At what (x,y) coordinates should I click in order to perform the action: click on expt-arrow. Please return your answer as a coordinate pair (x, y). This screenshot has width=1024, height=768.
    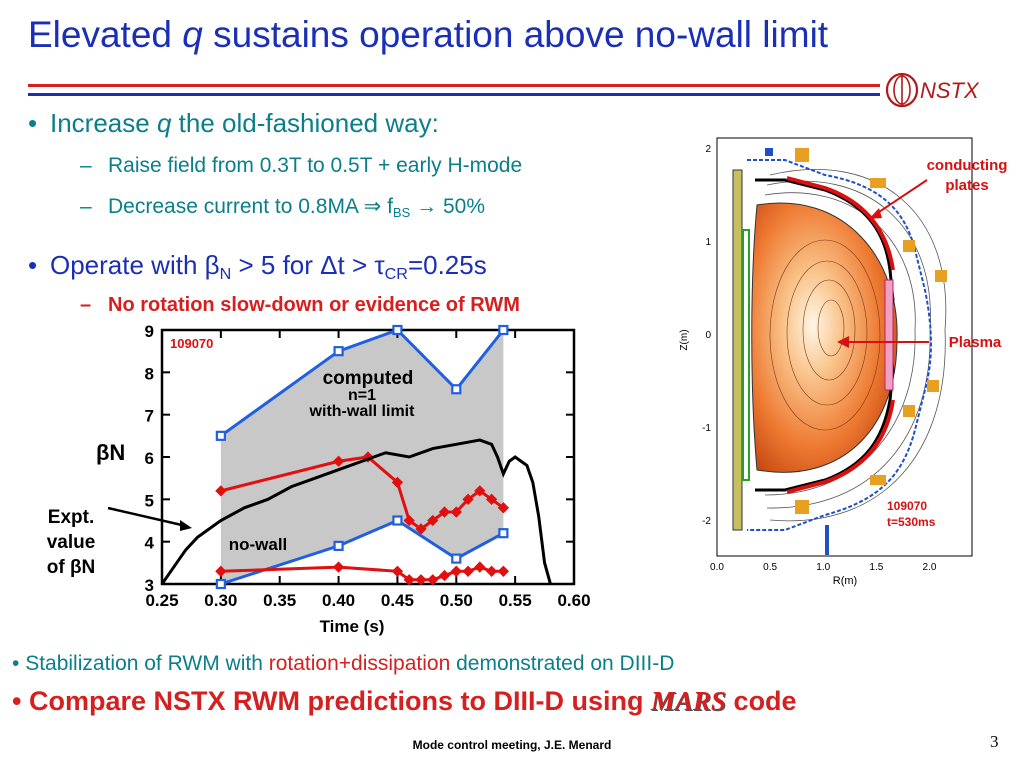
    Looking at the image, I should click on (149, 518).